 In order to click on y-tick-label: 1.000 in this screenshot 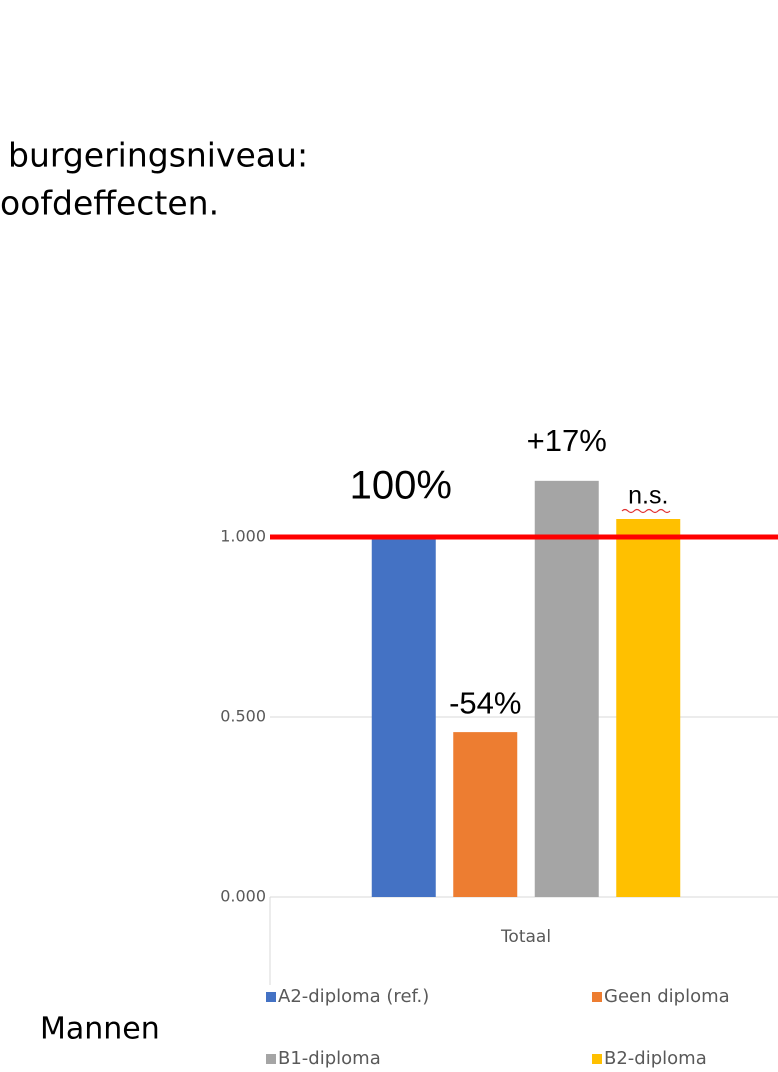, I will do `click(243, 536)`.